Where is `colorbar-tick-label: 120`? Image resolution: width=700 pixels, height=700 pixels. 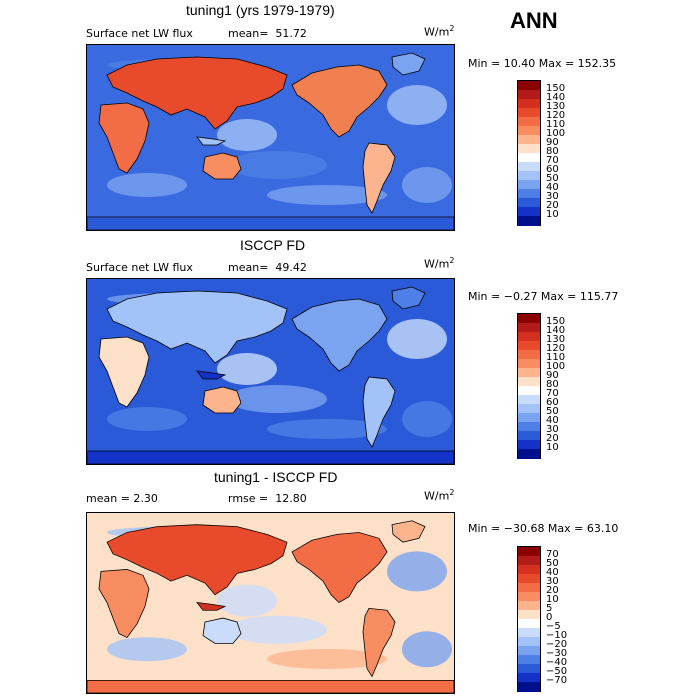
colorbar-tick-label: 120 is located at coordinates (556, 115).